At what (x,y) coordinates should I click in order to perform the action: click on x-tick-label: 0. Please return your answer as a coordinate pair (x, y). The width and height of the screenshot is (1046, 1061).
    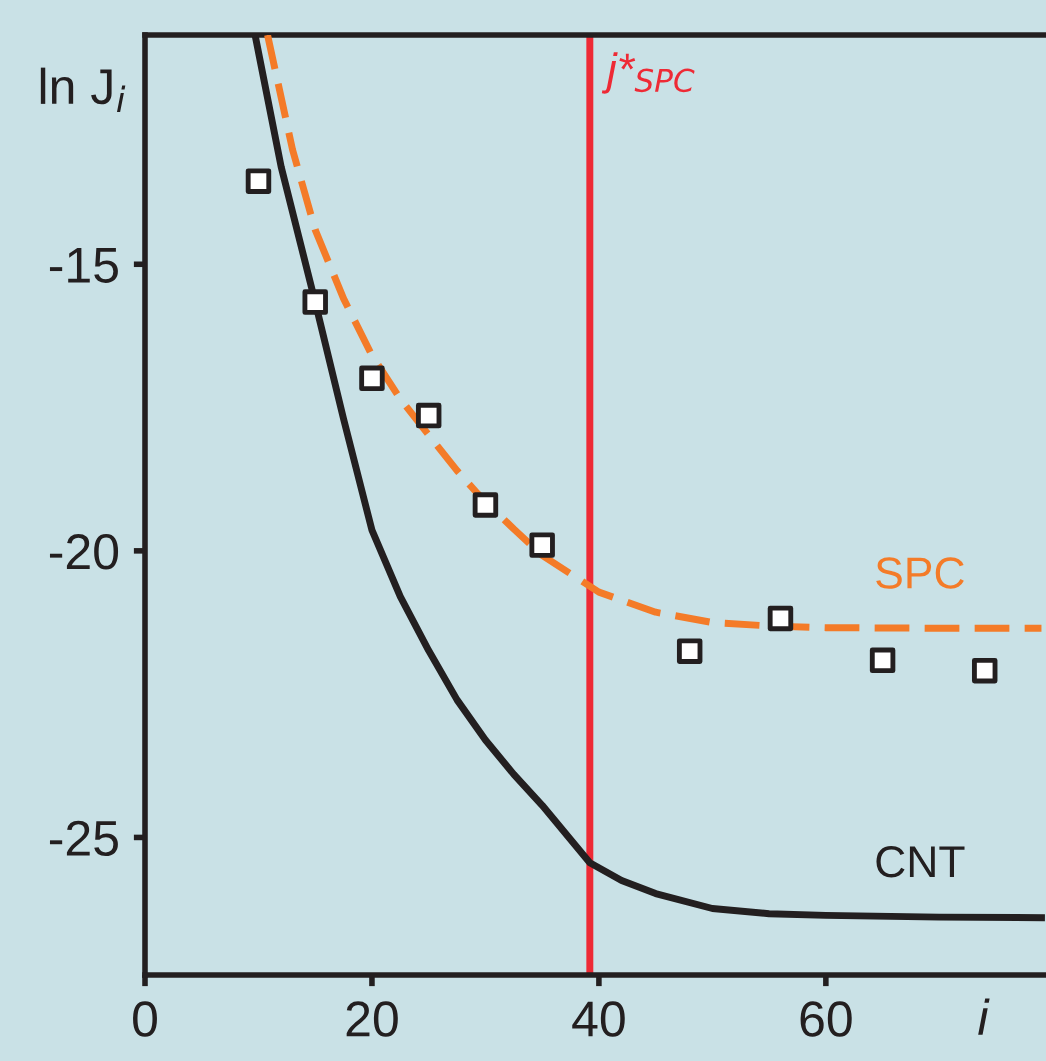
    Looking at the image, I should click on (145, 1019).